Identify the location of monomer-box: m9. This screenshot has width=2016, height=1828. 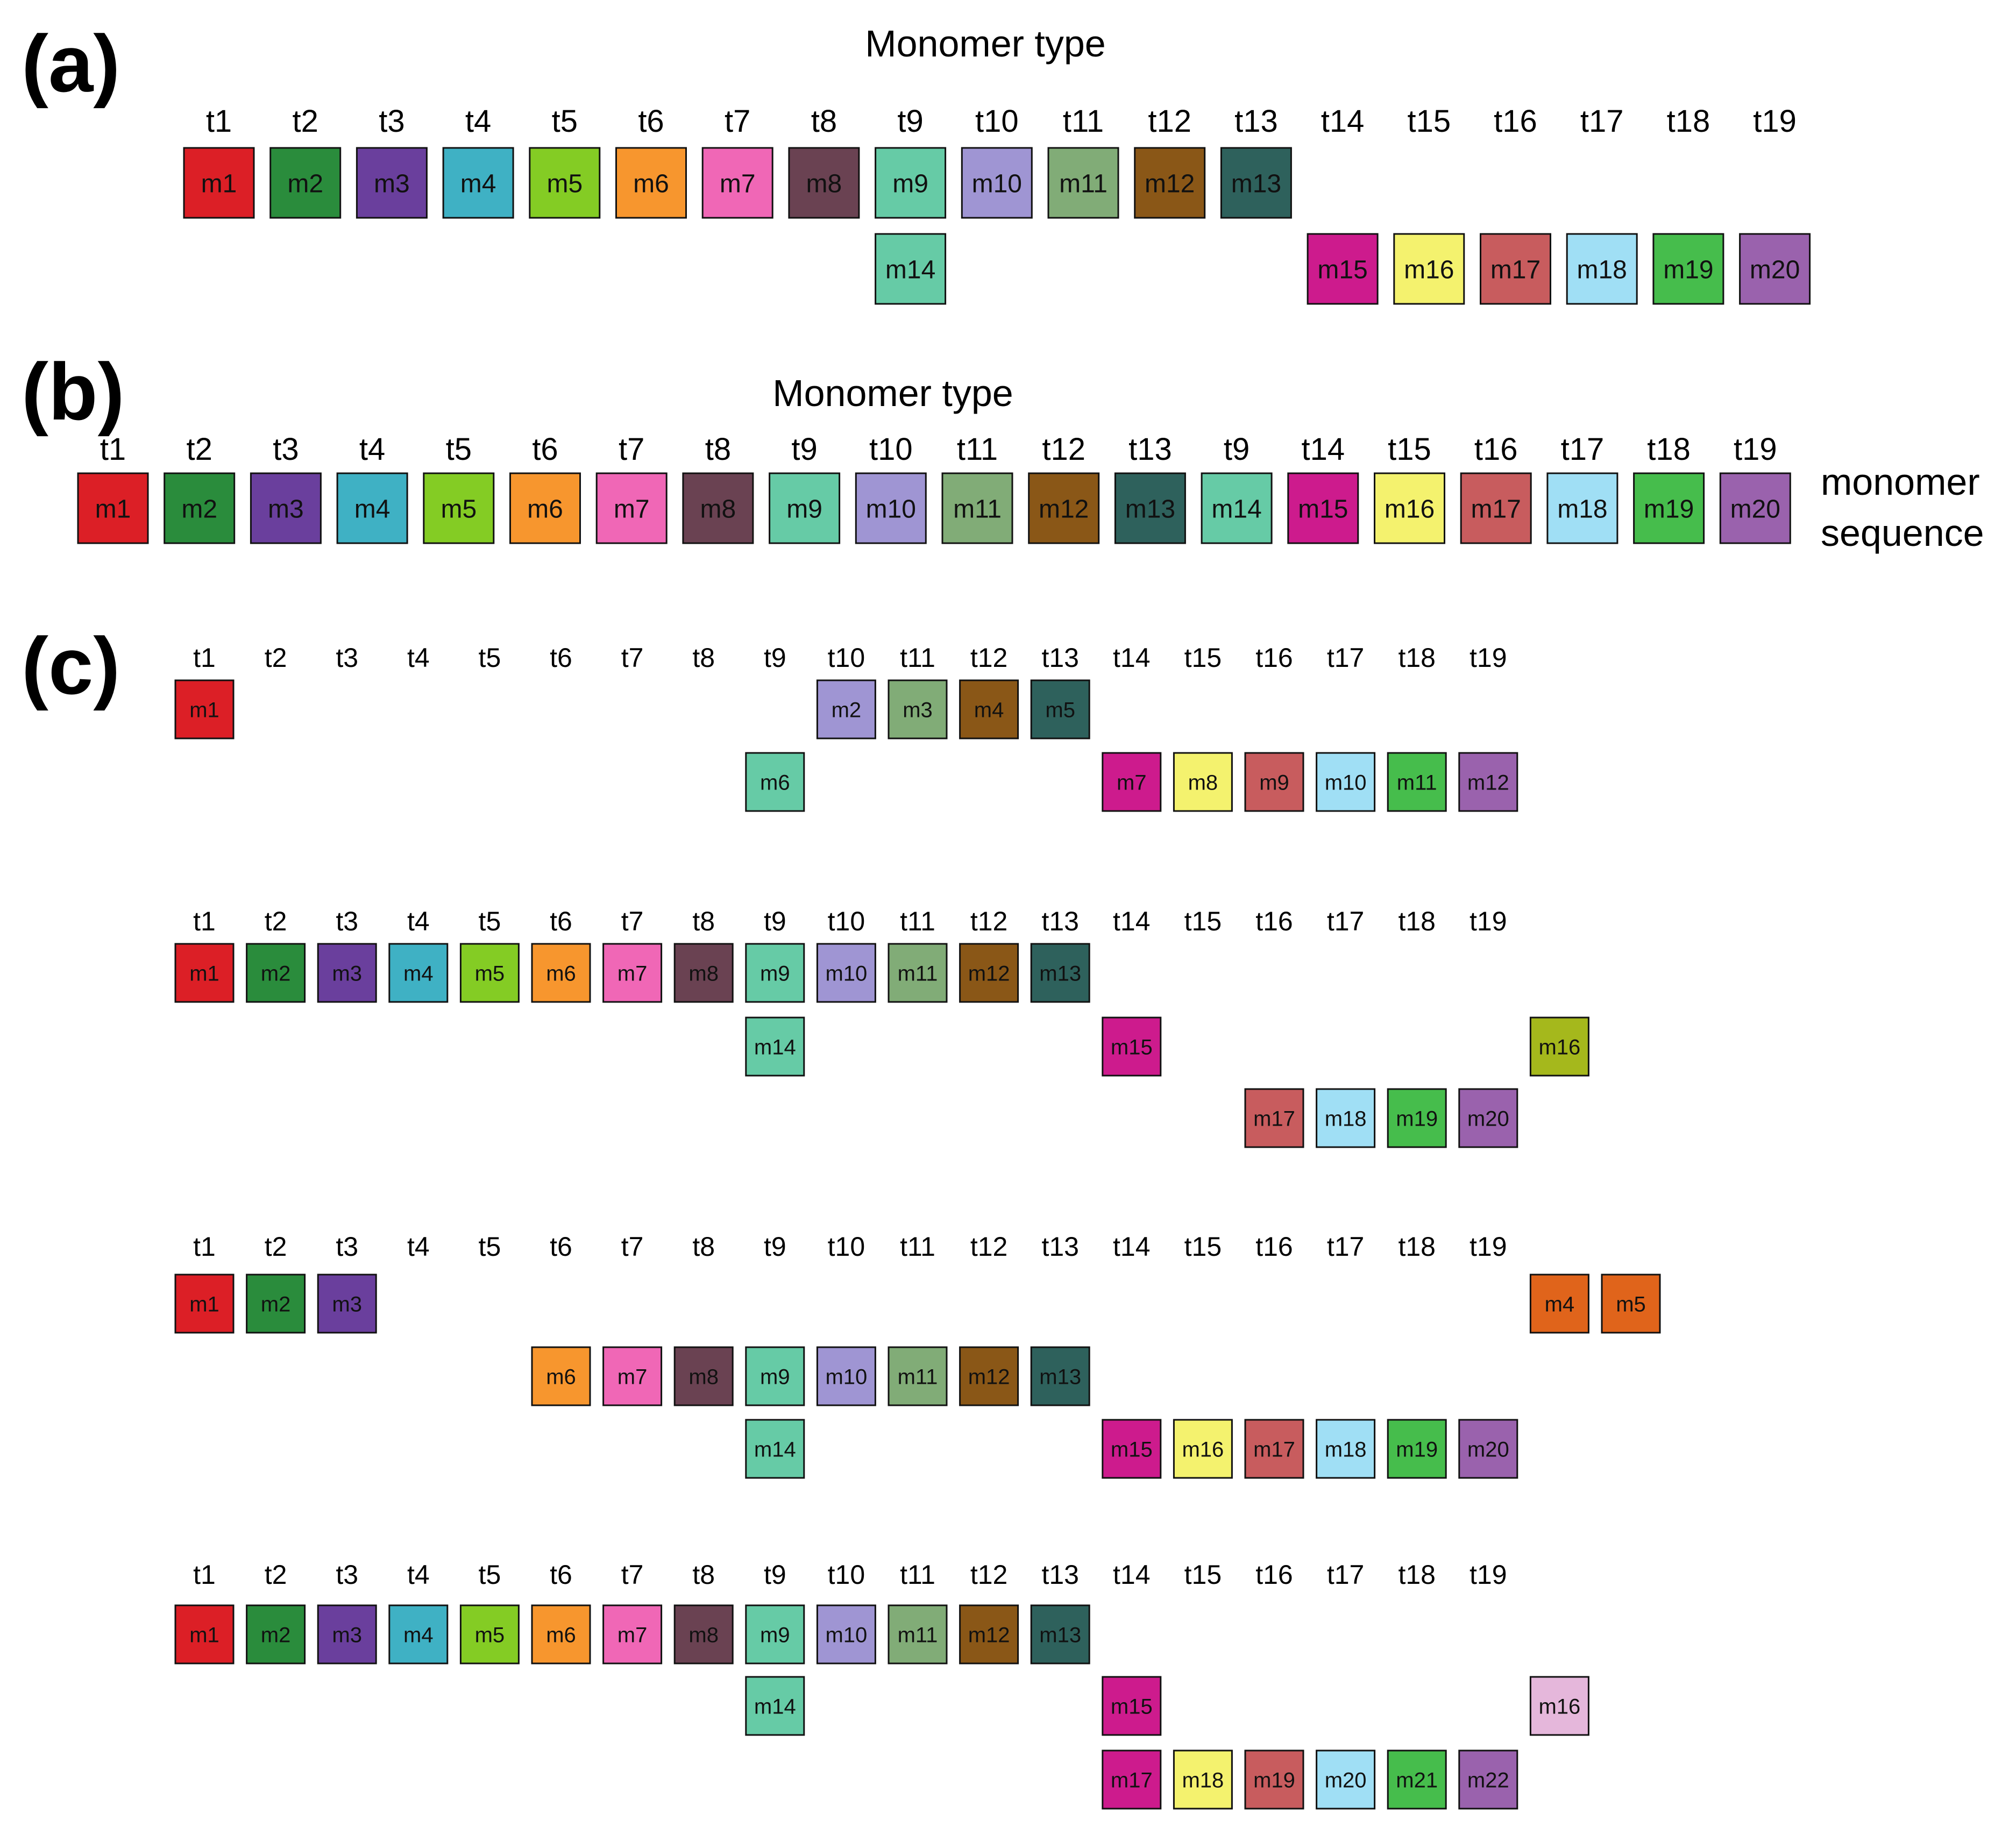
(775, 973).